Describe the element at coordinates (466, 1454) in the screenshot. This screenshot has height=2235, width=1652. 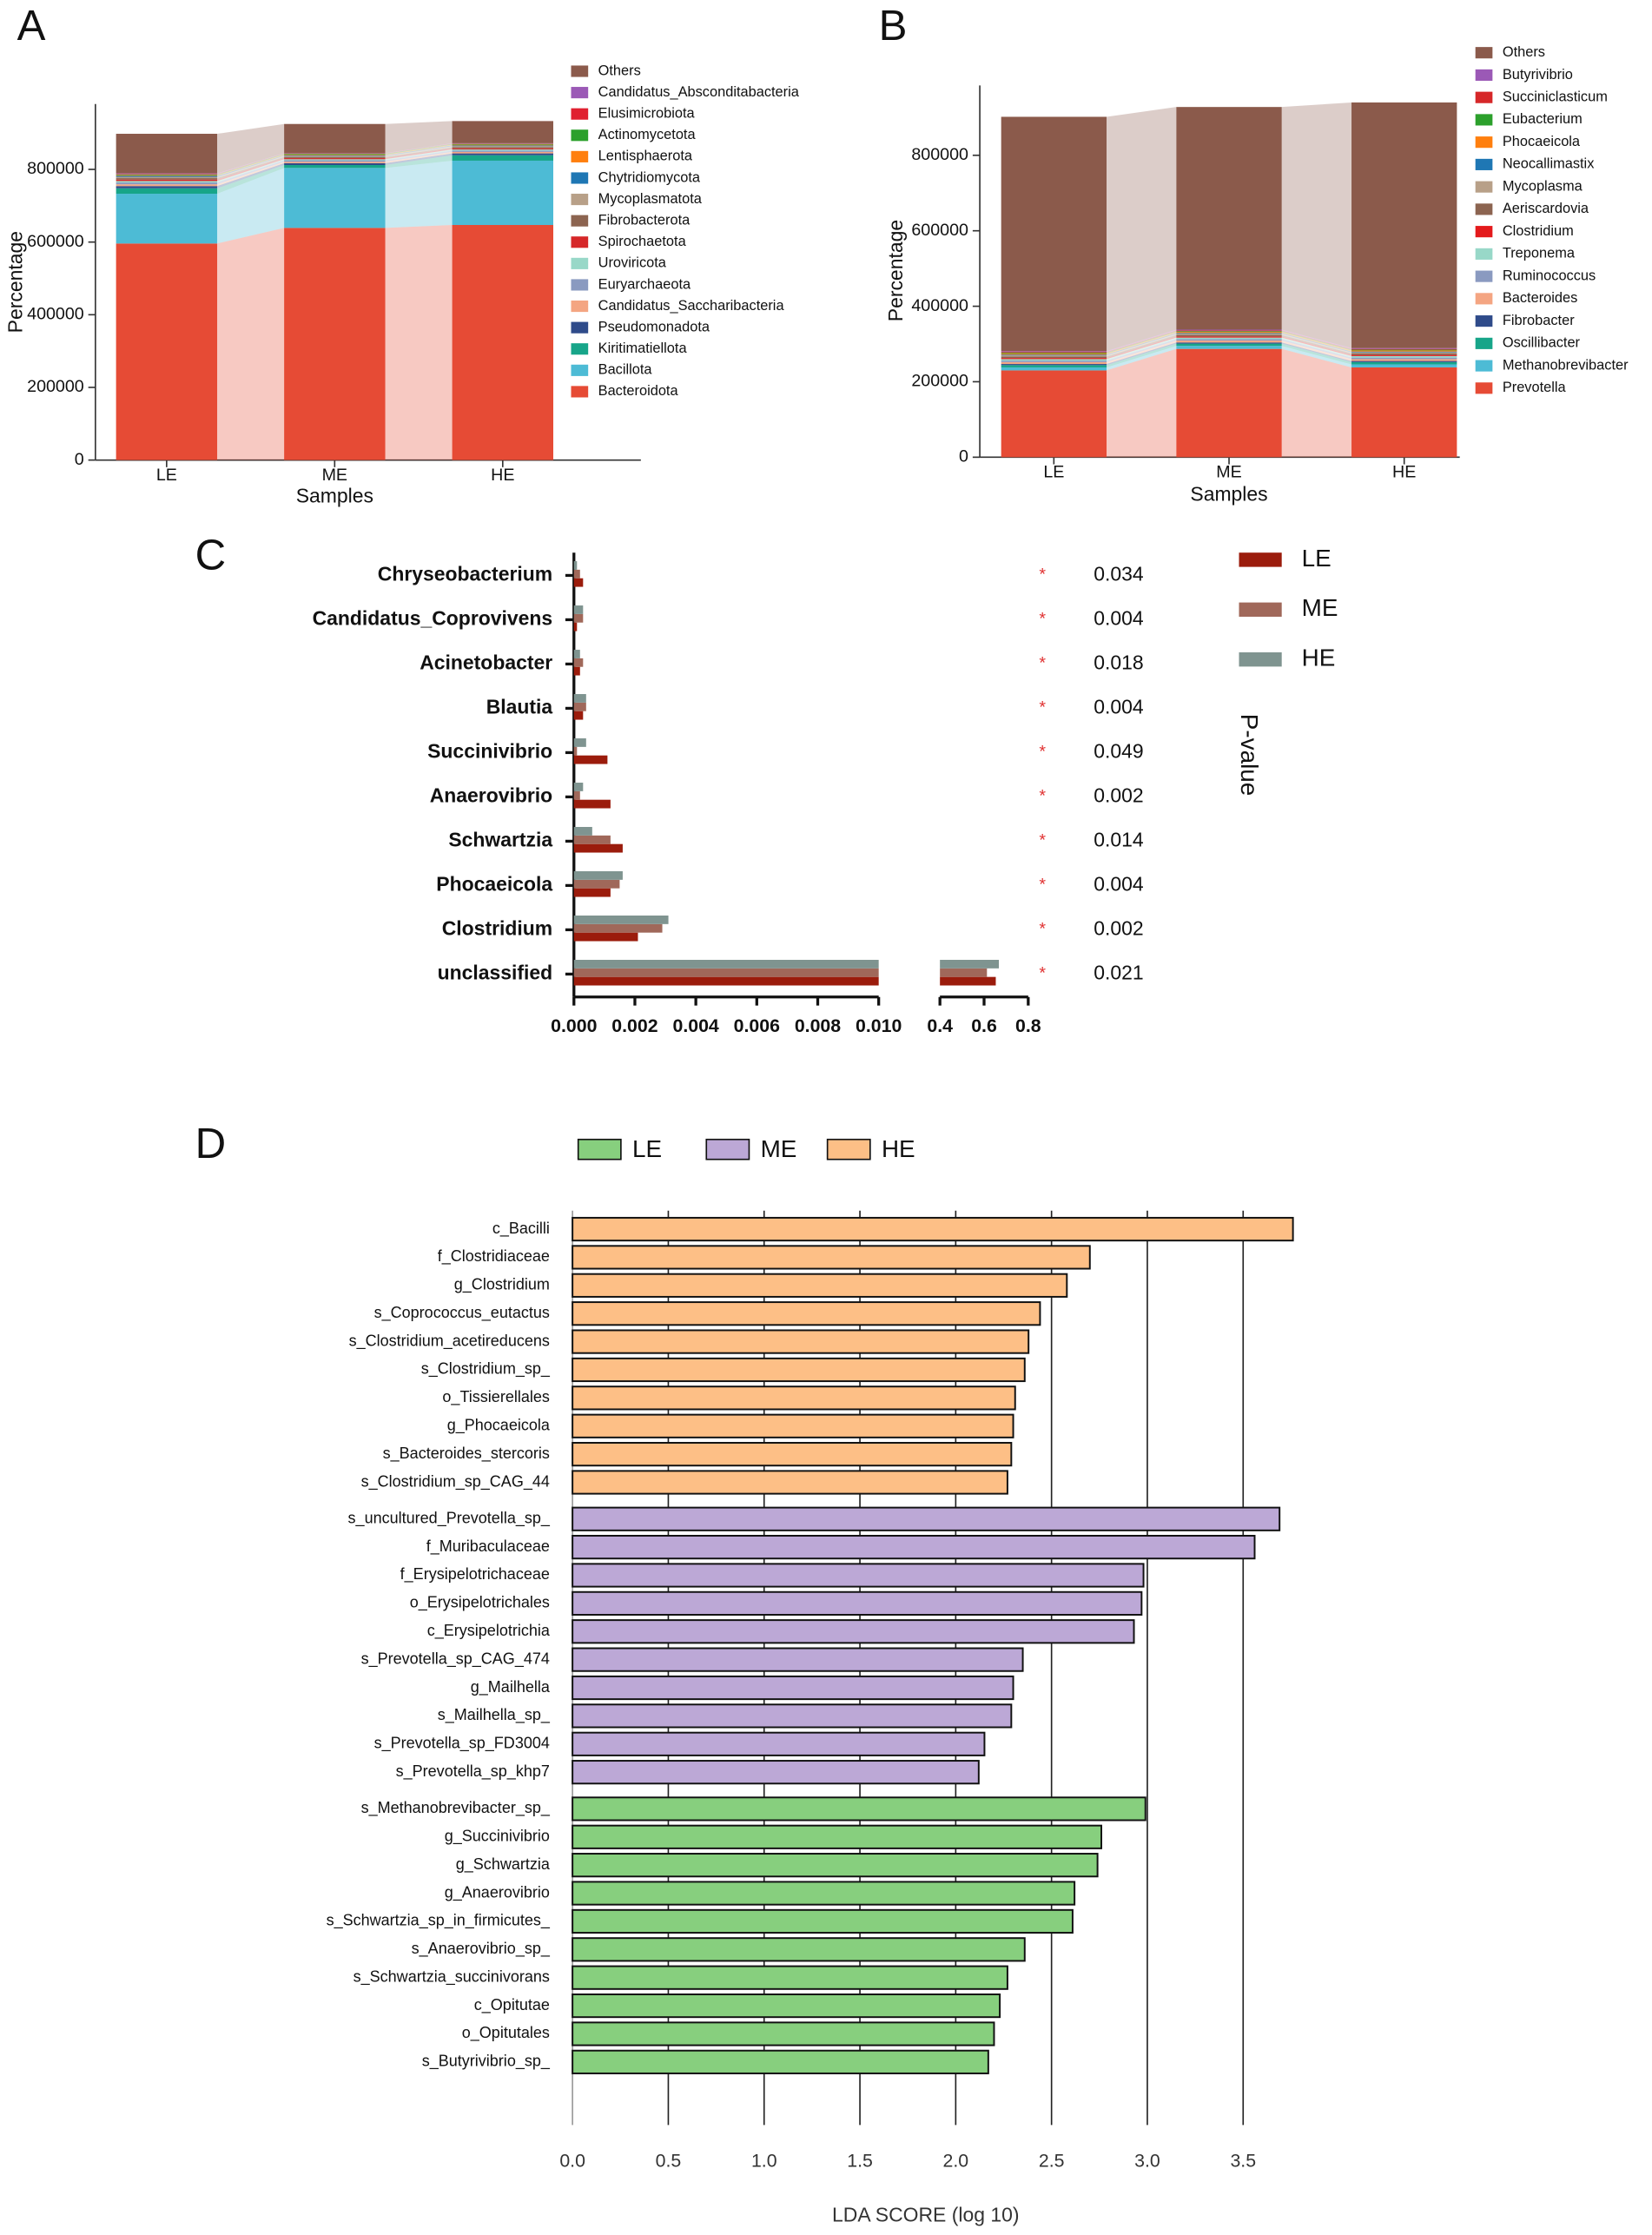
I see `bar-label: s_Bacteroides_stercoris` at that location.